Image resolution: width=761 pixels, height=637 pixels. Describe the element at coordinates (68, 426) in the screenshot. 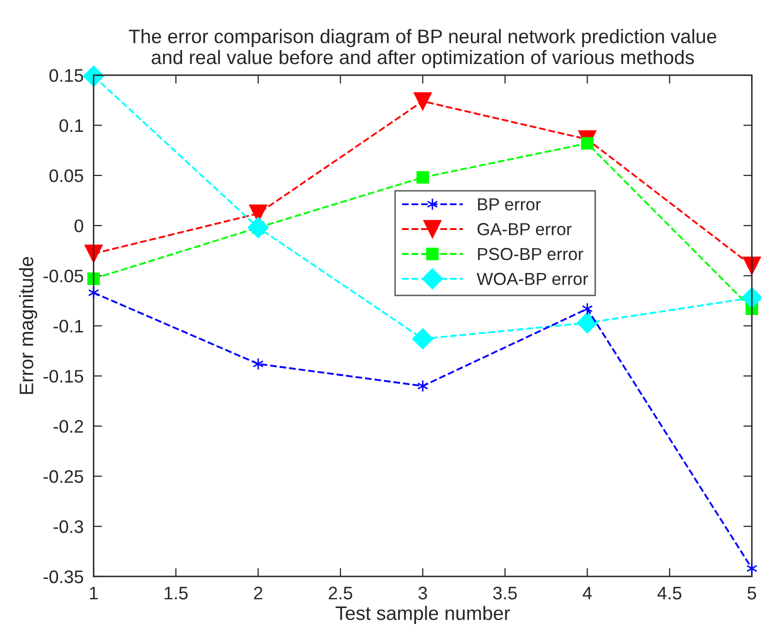

I see `y-tick-label: -0.2` at that location.